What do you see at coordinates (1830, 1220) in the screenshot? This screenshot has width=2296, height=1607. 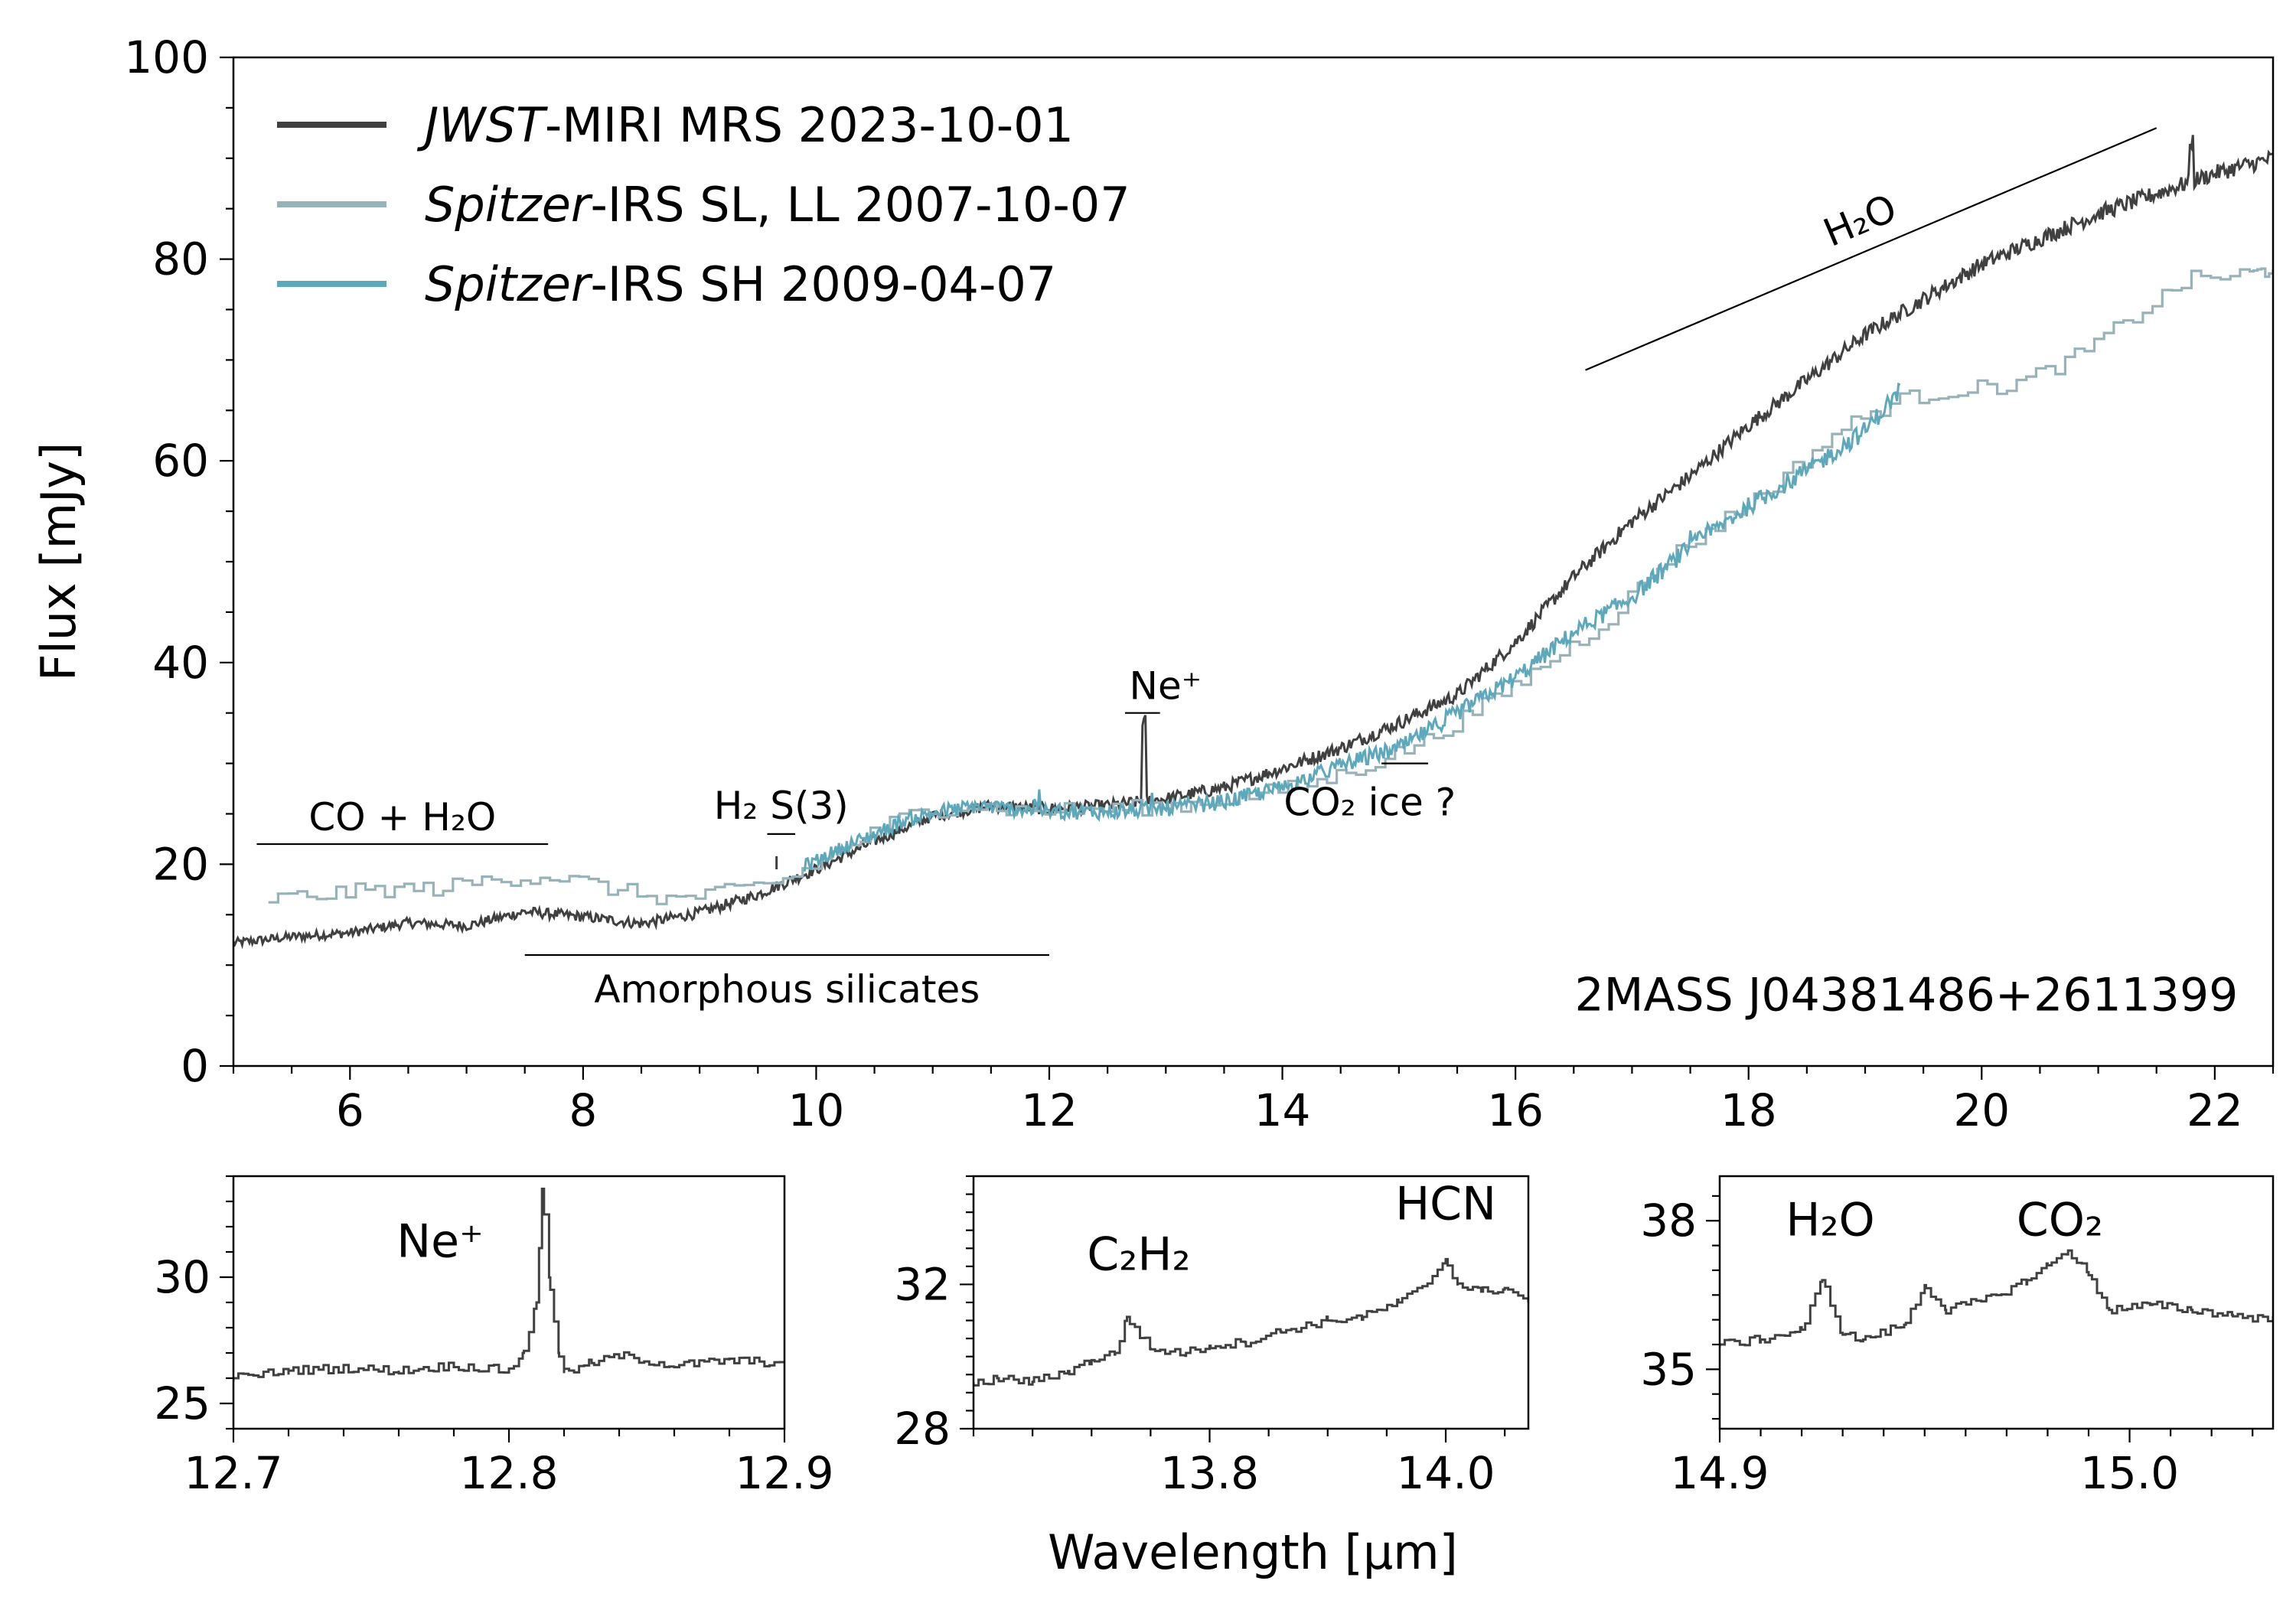 I see `inset-line-label: H₂O` at bounding box center [1830, 1220].